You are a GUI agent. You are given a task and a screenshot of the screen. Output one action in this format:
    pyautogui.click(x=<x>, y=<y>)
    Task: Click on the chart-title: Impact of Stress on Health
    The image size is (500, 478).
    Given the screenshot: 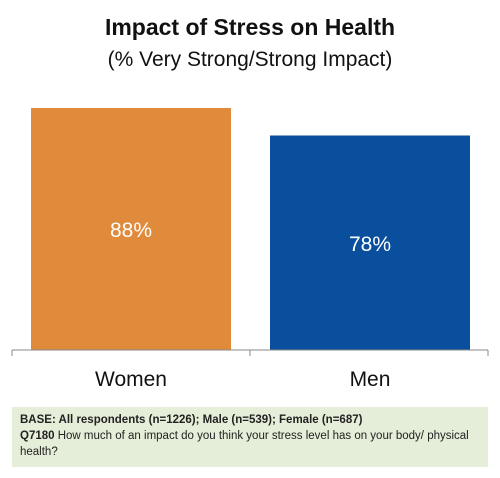 What is the action you would take?
    pyautogui.click(x=250, y=27)
    